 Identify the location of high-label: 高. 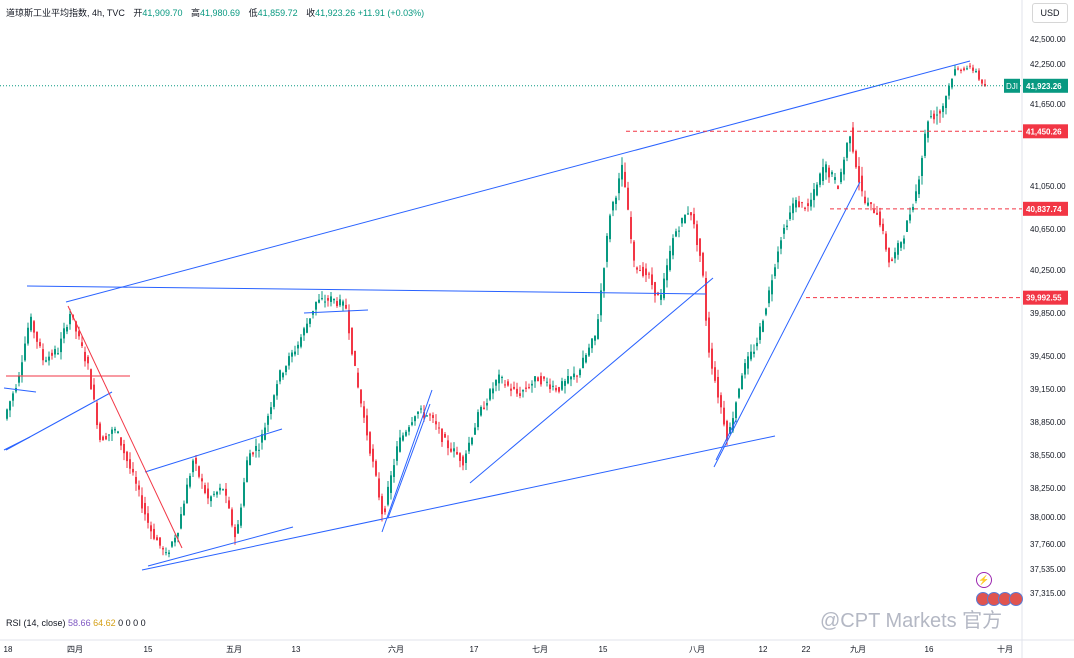
(195, 13).